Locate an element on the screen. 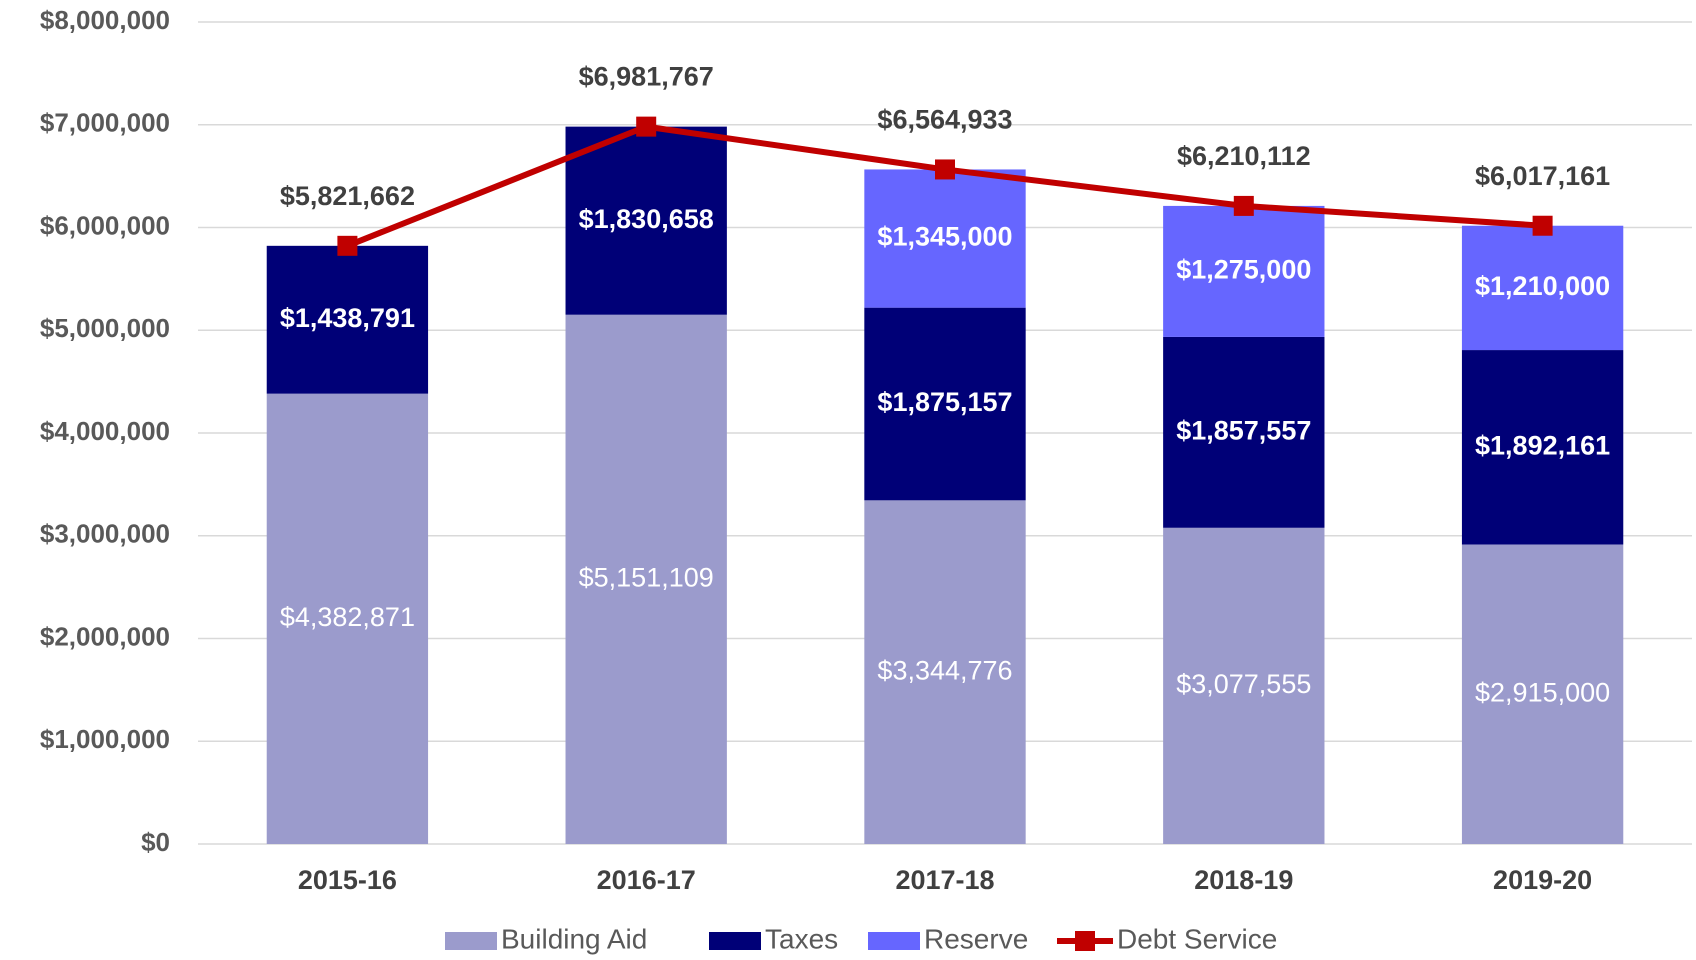 The width and height of the screenshot is (1696, 960). x-tick-label: 2016-17 is located at coordinates (646, 880).